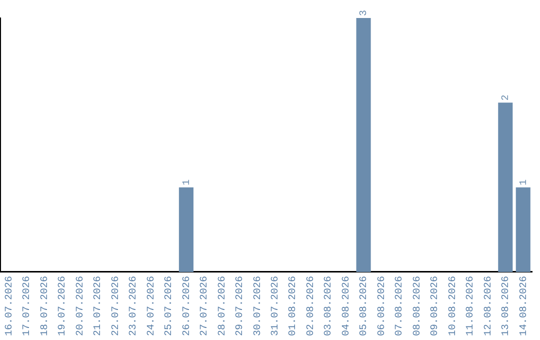 The width and height of the screenshot is (540, 340). I want to click on x-tick-label: 12.08.2026, so click(488, 306).